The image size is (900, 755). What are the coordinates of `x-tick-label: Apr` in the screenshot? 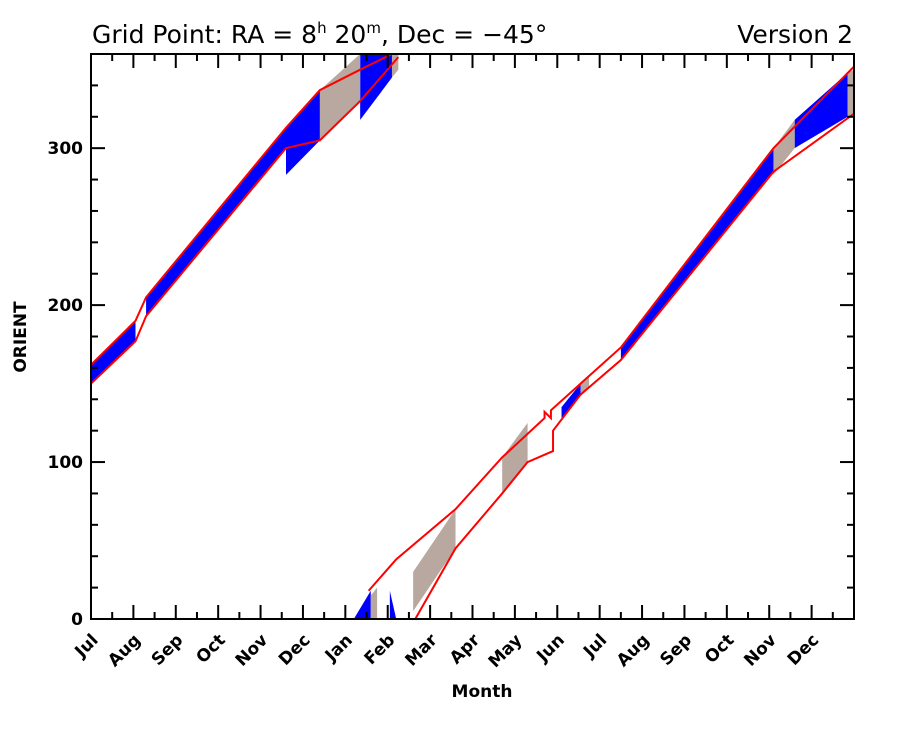 It's located at (465, 649).